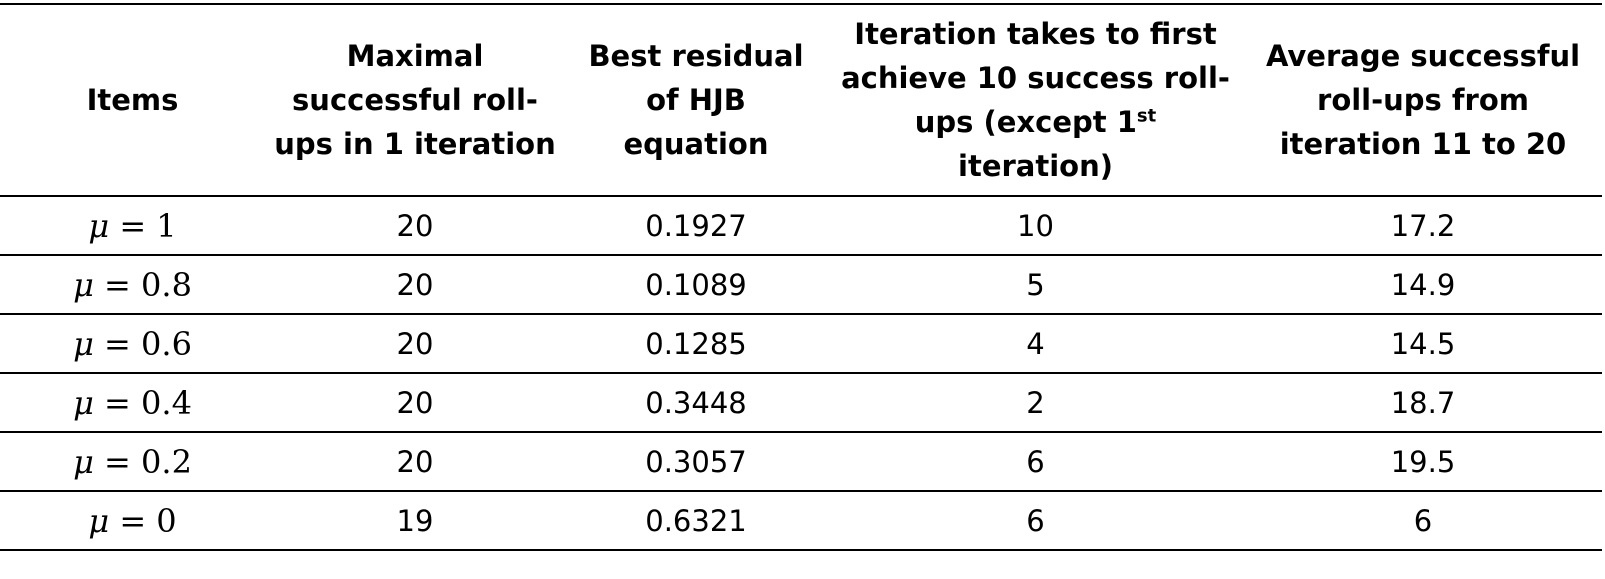 Image resolution: width=1605 pixels, height=579 pixels. I want to click on mu-value: 0, so click(166, 520).